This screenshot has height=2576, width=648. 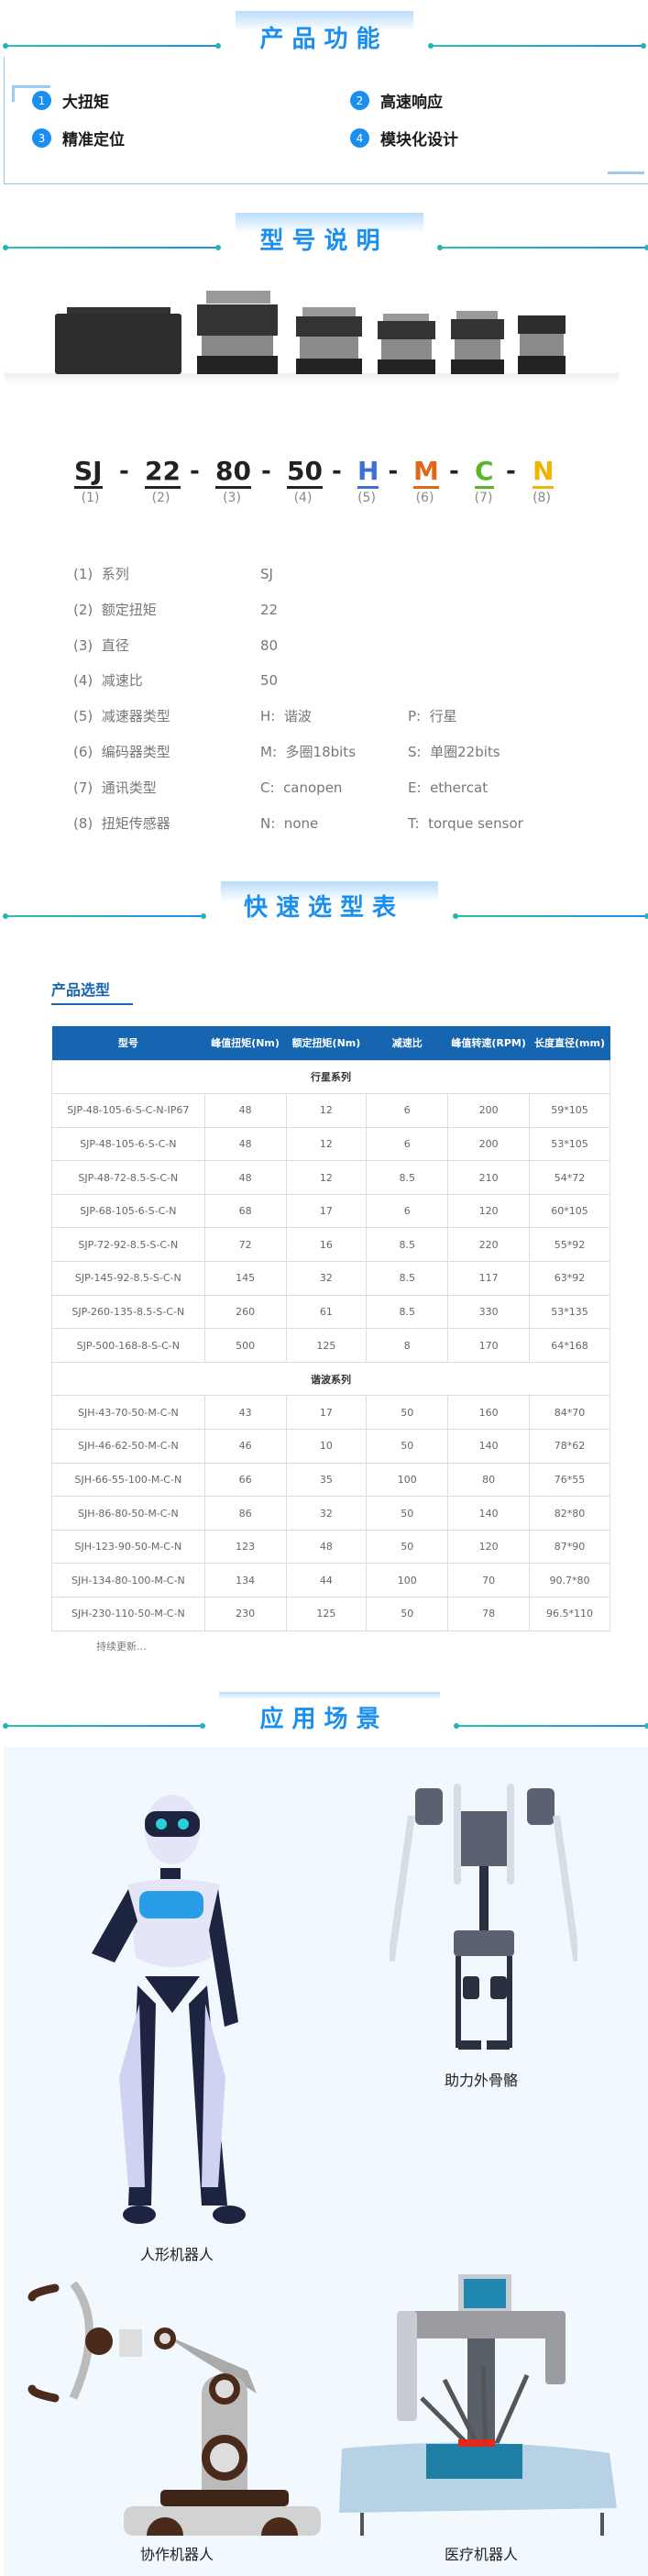 What do you see at coordinates (411, 103) in the screenshot?
I see `feature-label: 高速响应` at bounding box center [411, 103].